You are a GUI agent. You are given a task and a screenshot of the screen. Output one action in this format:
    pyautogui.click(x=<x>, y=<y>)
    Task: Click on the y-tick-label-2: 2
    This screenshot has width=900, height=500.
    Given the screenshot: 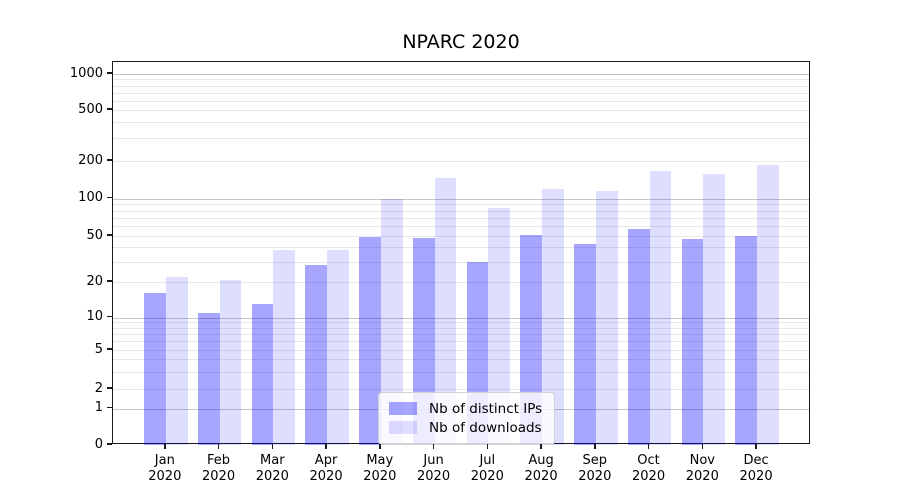 What is the action you would take?
    pyautogui.click(x=98, y=388)
    